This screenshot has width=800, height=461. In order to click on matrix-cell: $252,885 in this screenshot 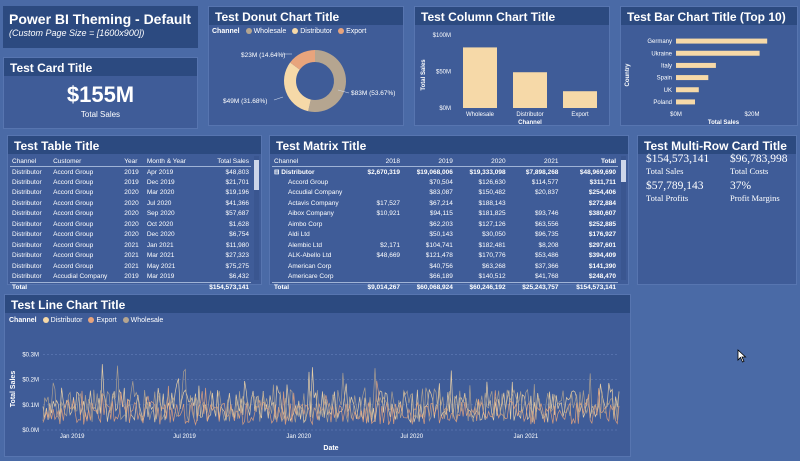, I will do `click(602, 224)`.